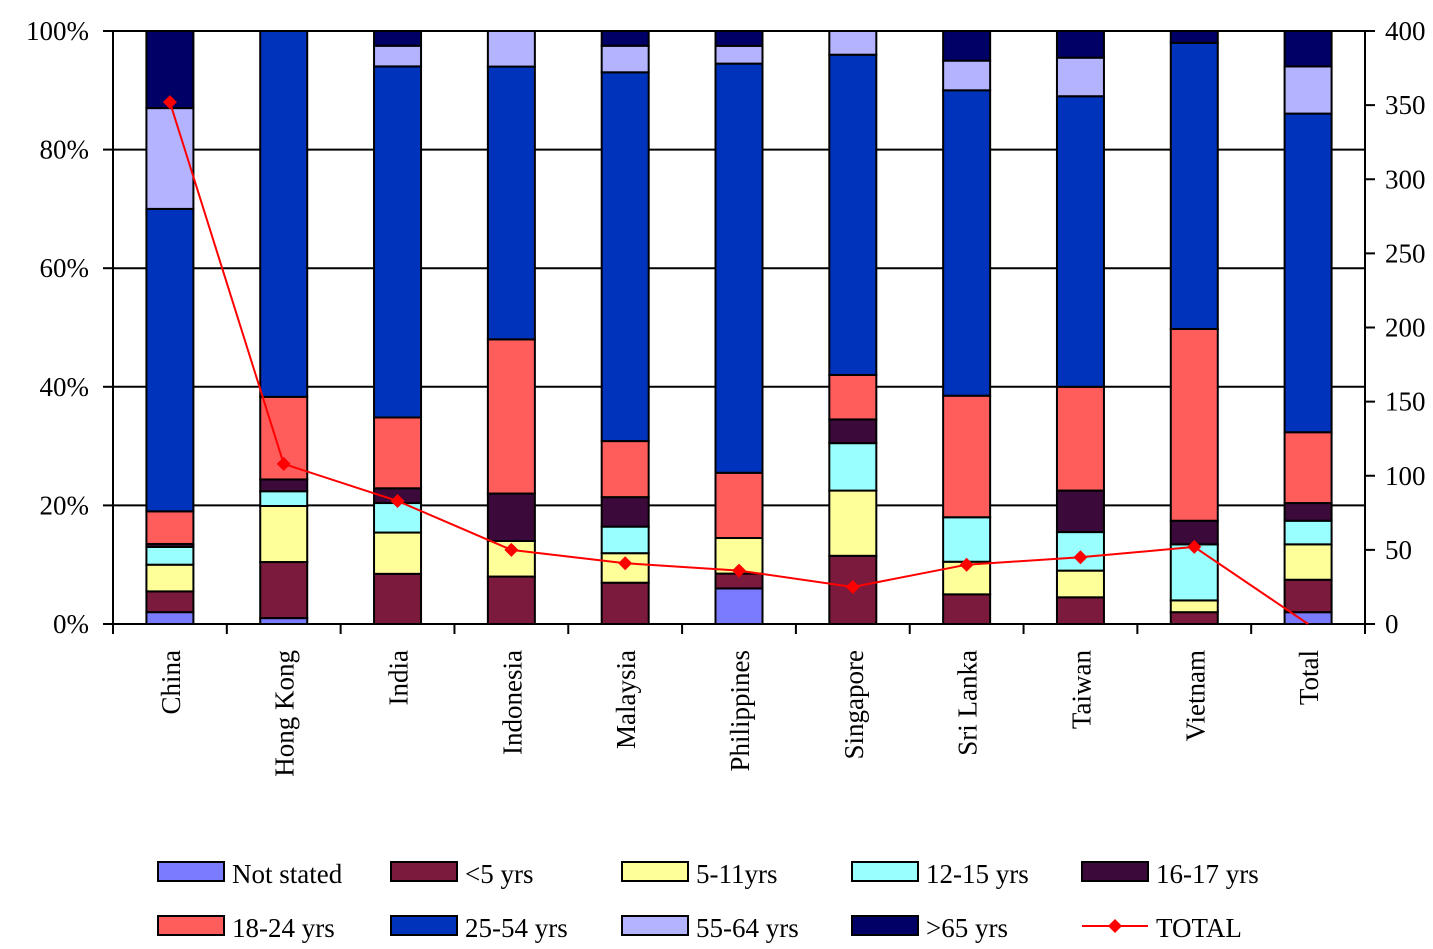  I want to click on bar-stack-malaysia, so click(625, 328).